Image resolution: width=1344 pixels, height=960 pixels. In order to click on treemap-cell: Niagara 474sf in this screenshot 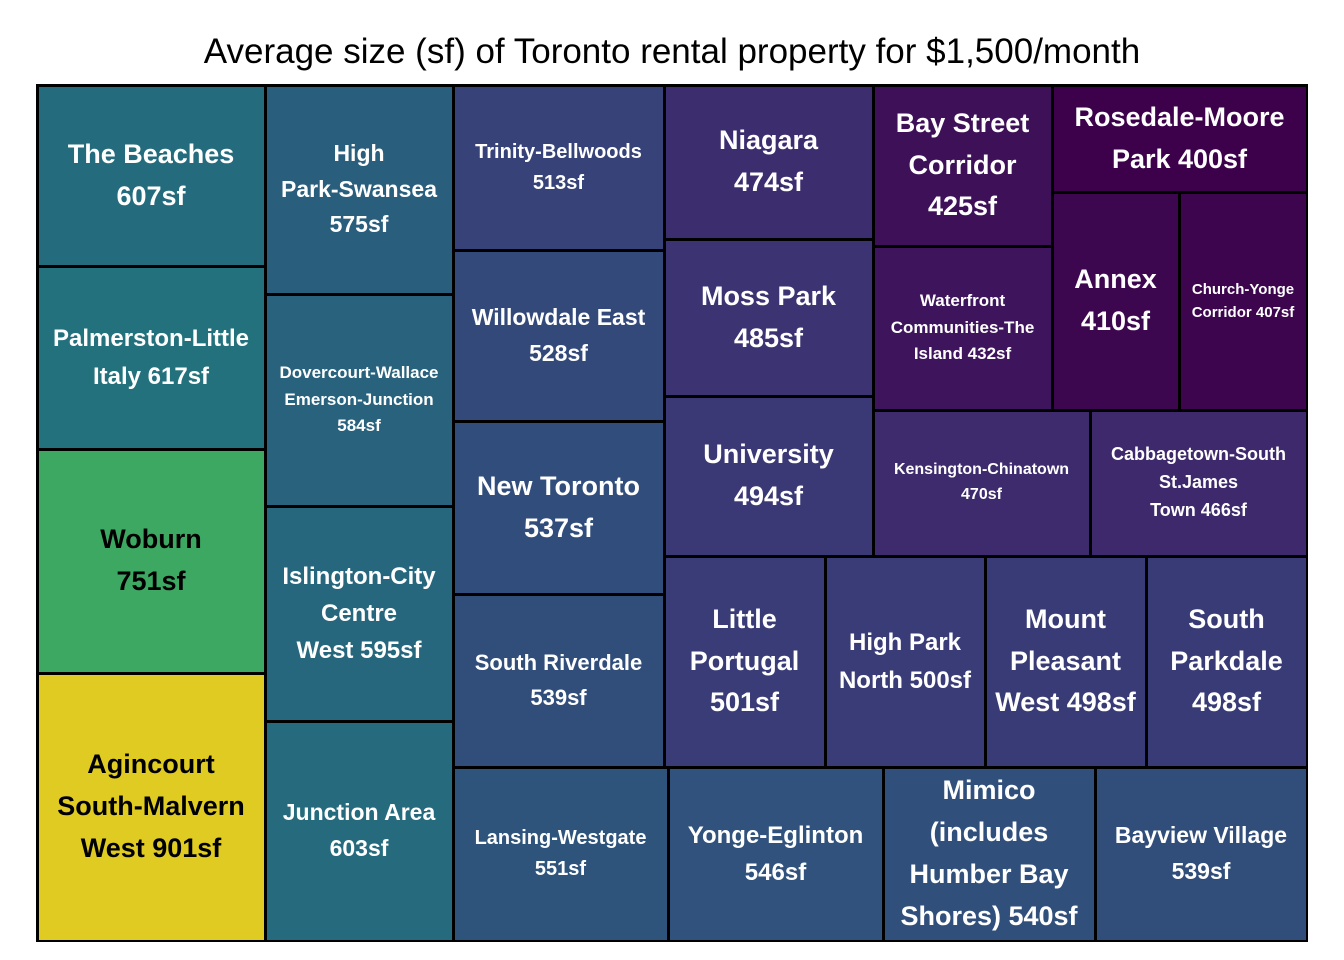, I will do `click(768, 162)`.